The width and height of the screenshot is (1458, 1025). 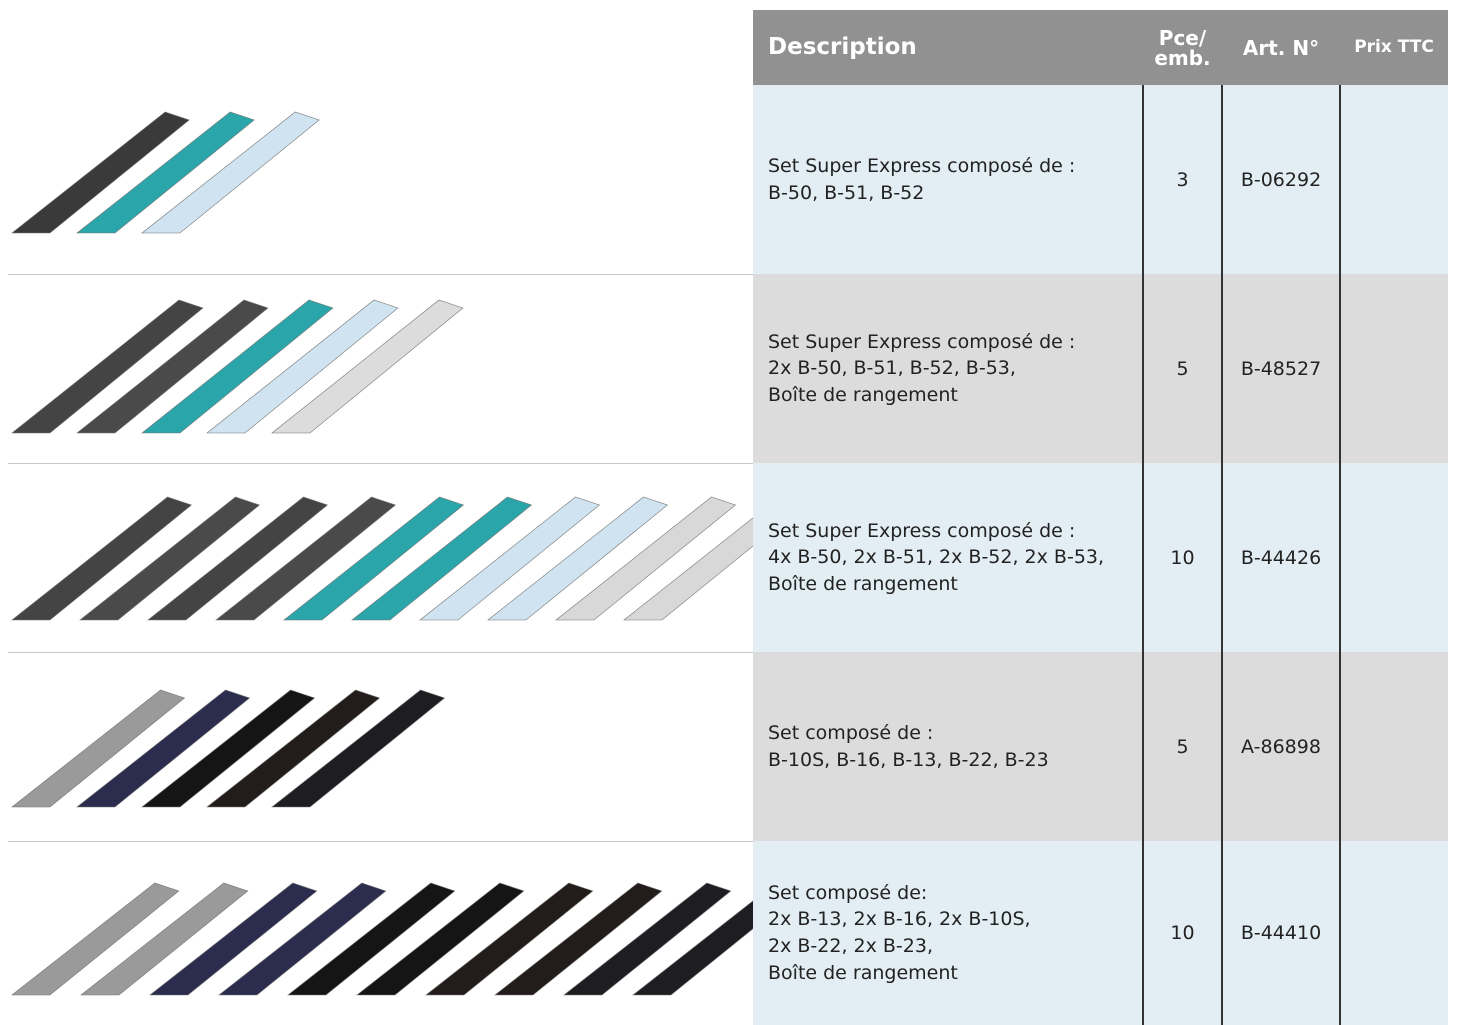 I want to click on text: Pce/, so click(x=1182, y=37).